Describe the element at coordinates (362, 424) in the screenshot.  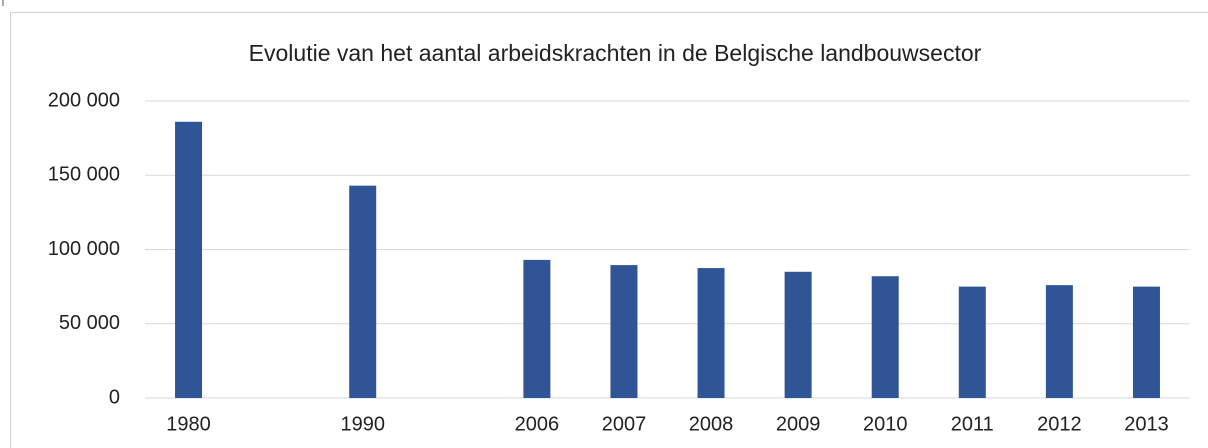
I see `x-tick-label: 1990` at that location.